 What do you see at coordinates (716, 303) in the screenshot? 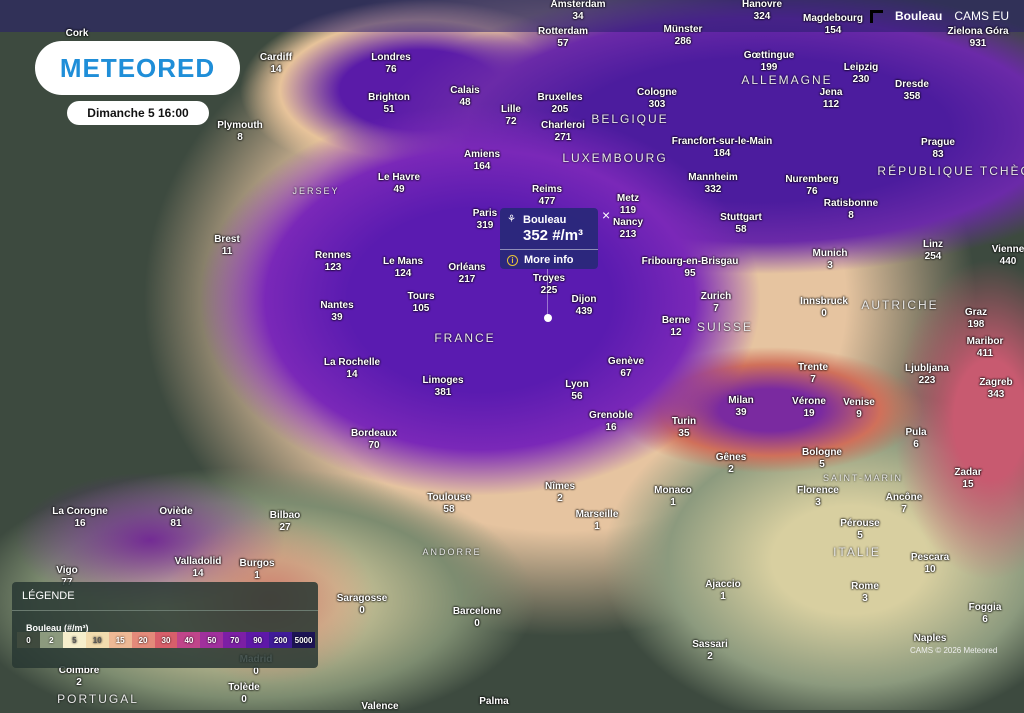
I see `city-label: Zurich 7` at bounding box center [716, 303].